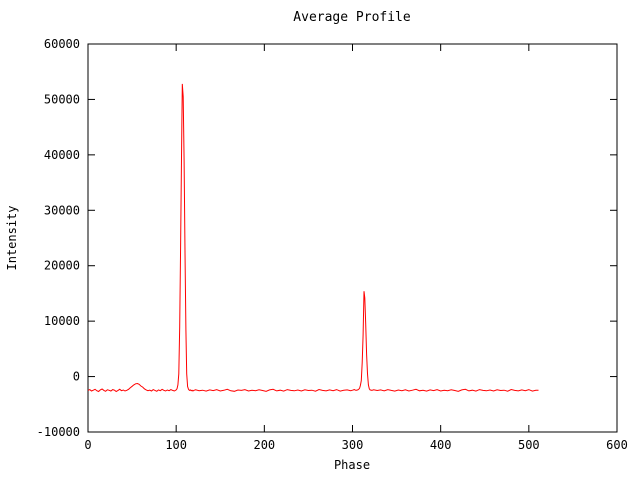 This screenshot has width=640, height=484. I want to click on y-tick-label: -10000, so click(58, 432).